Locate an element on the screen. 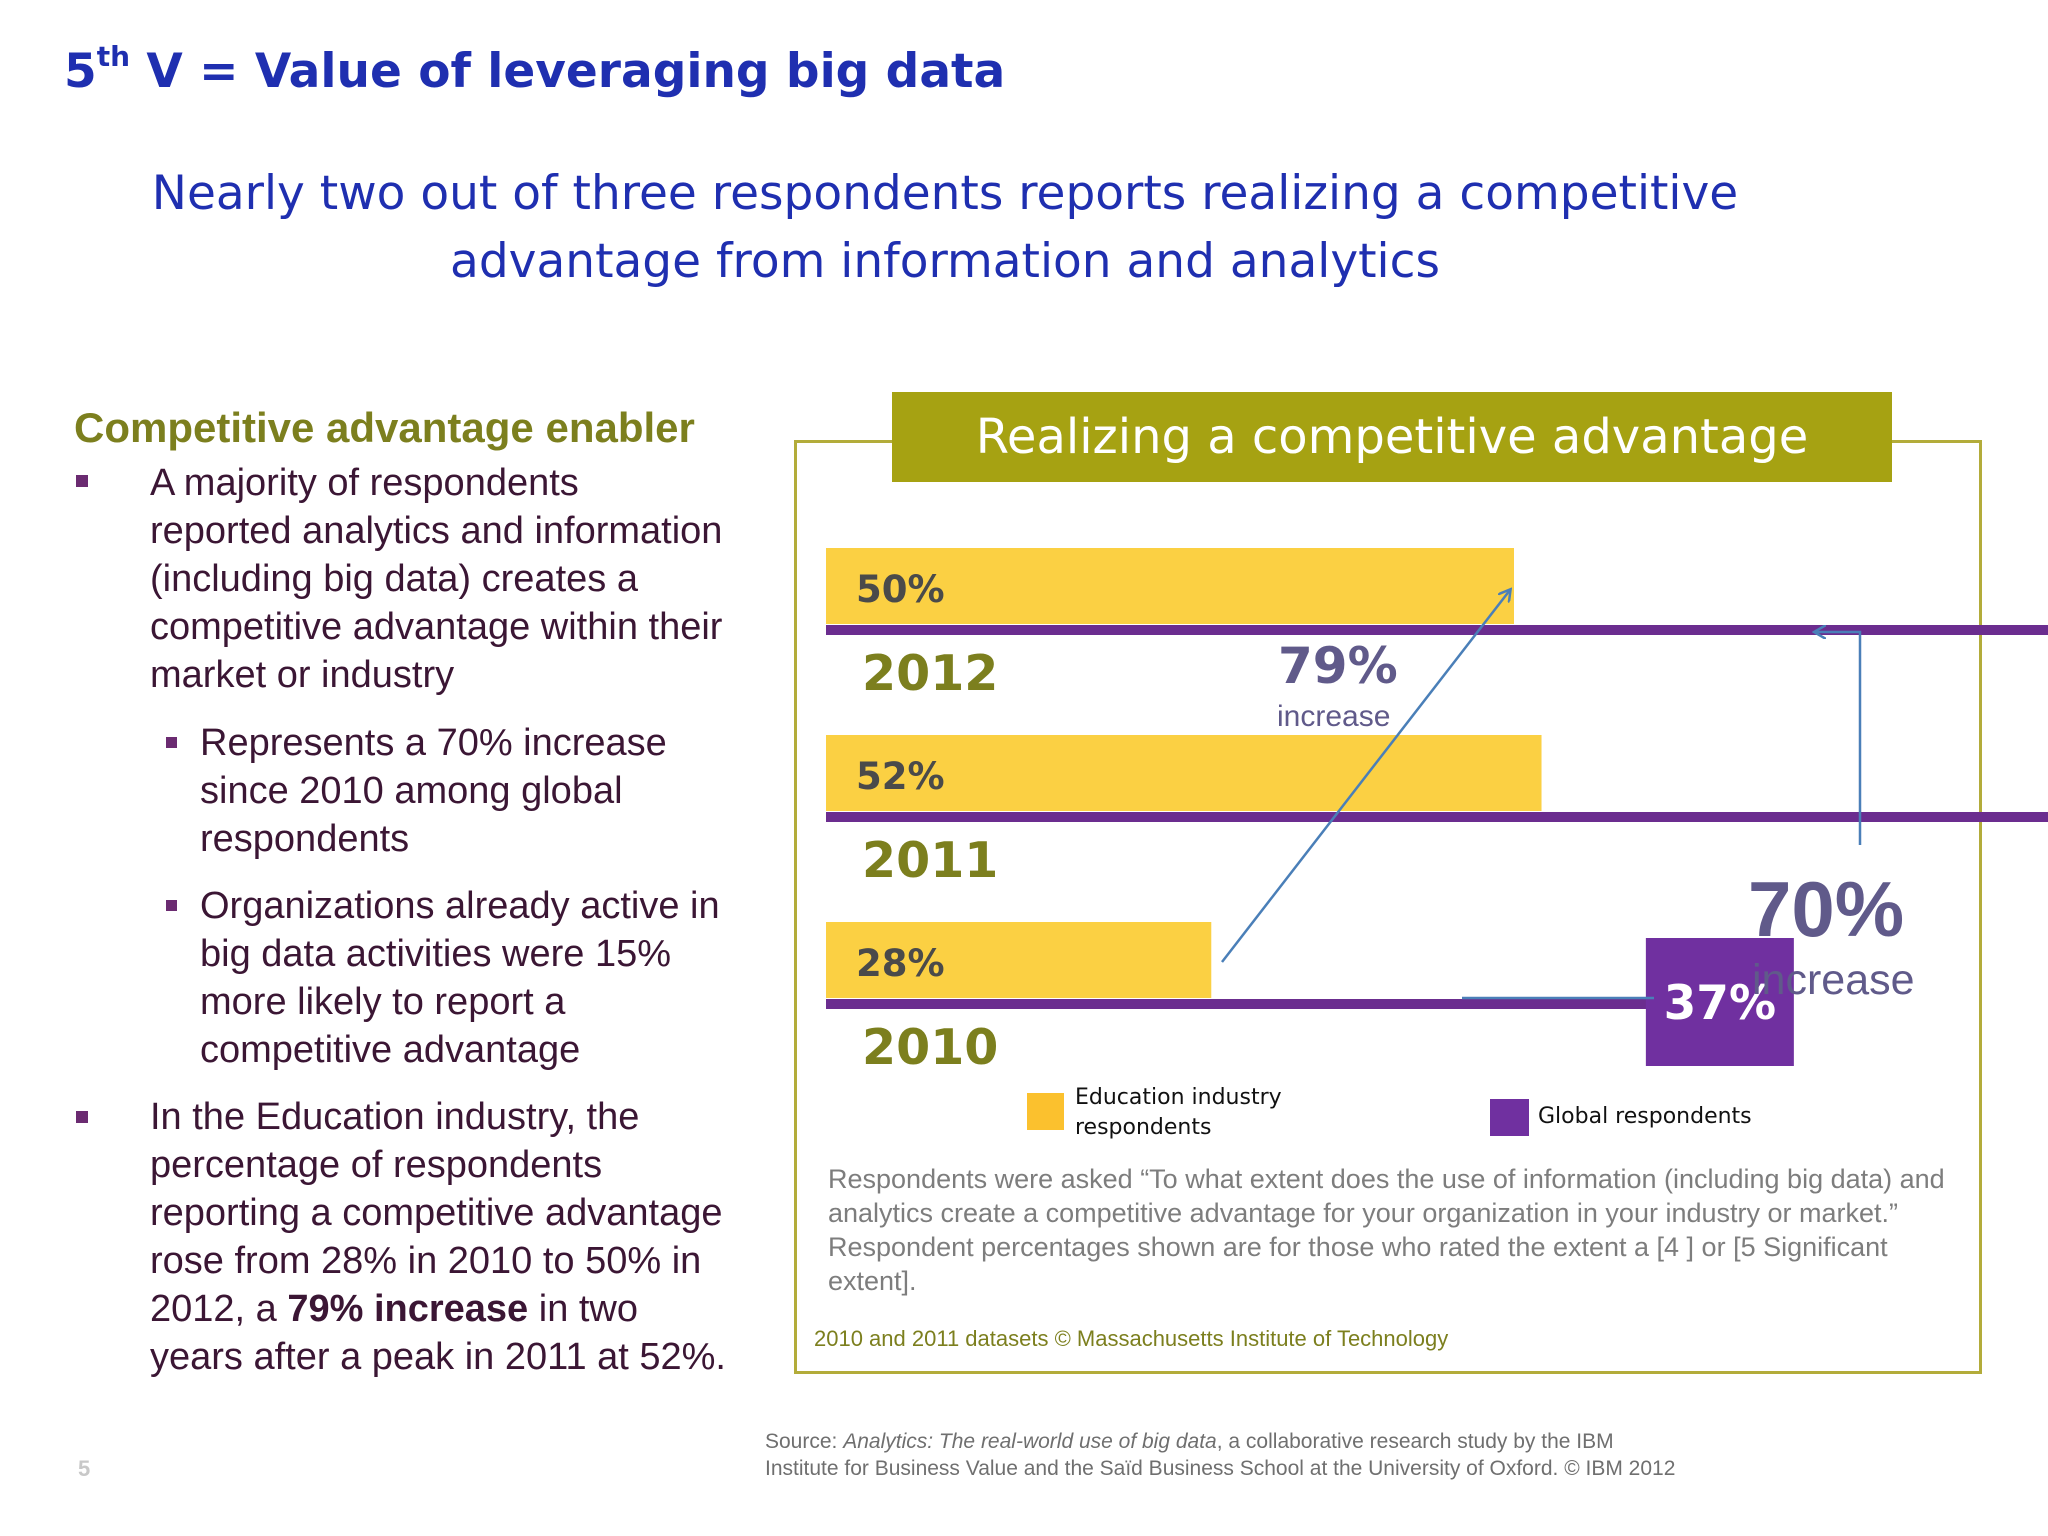 Image resolution: width=2048 pixels, height=1536 pixels. bullet-line: In the Education industry, the is located at coordinates (395, 1117).